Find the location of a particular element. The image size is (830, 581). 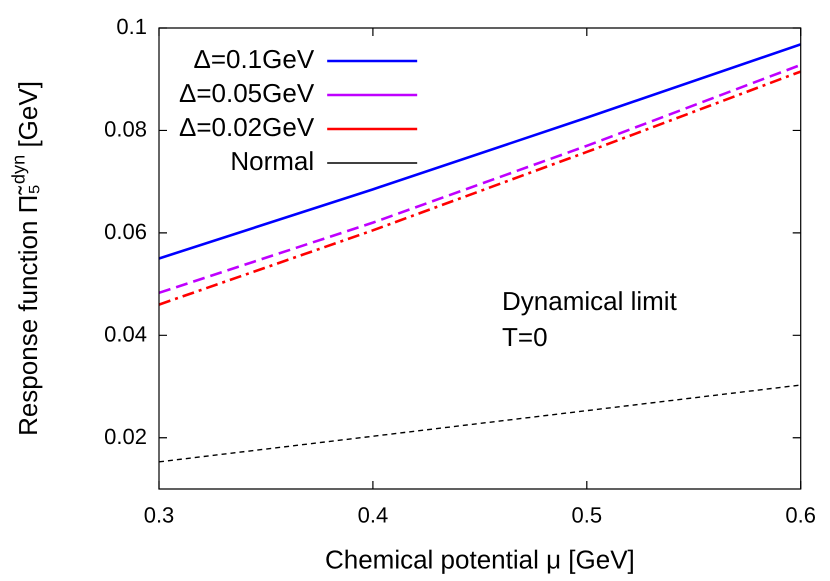

x-tick-label: 0.4 is located at coordinates (373, 515).